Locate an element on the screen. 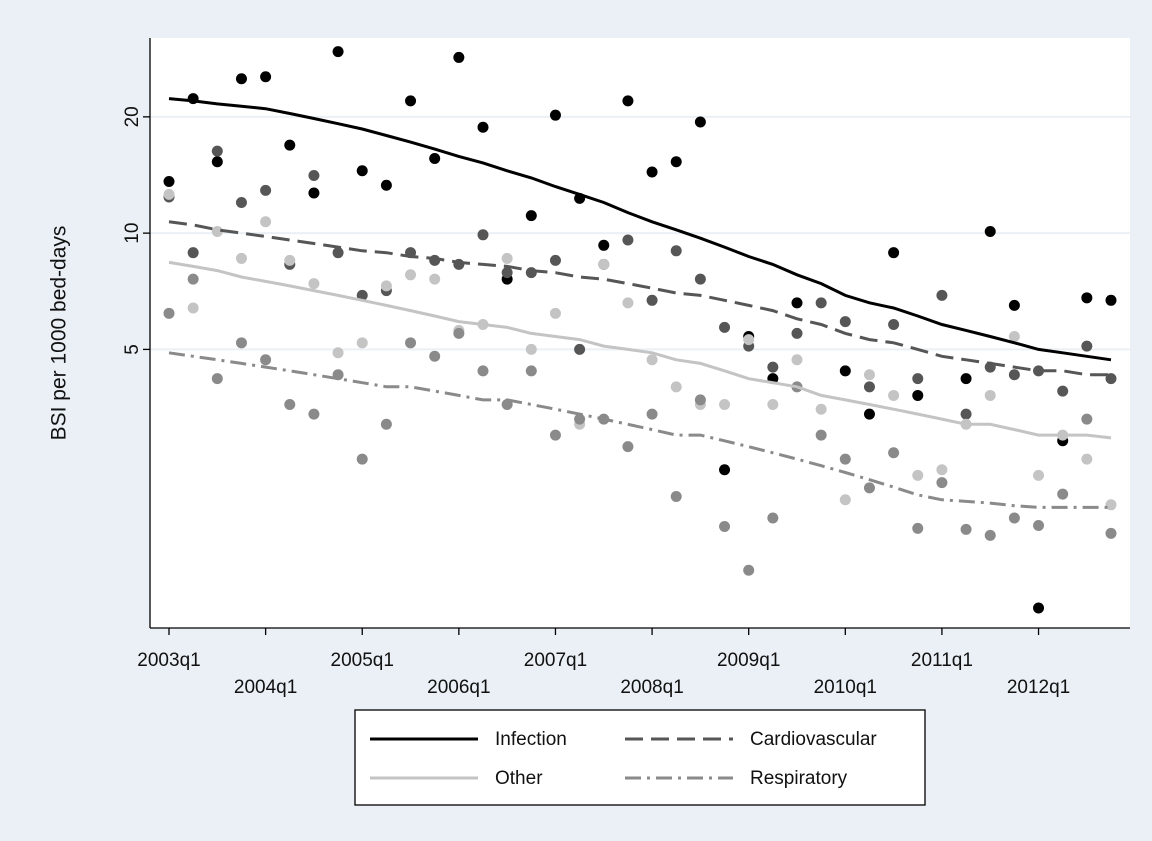 The width and height of the screenshot is (1152, 841). x-tick-label: 2006q1 is located at coordinates (458, 687).